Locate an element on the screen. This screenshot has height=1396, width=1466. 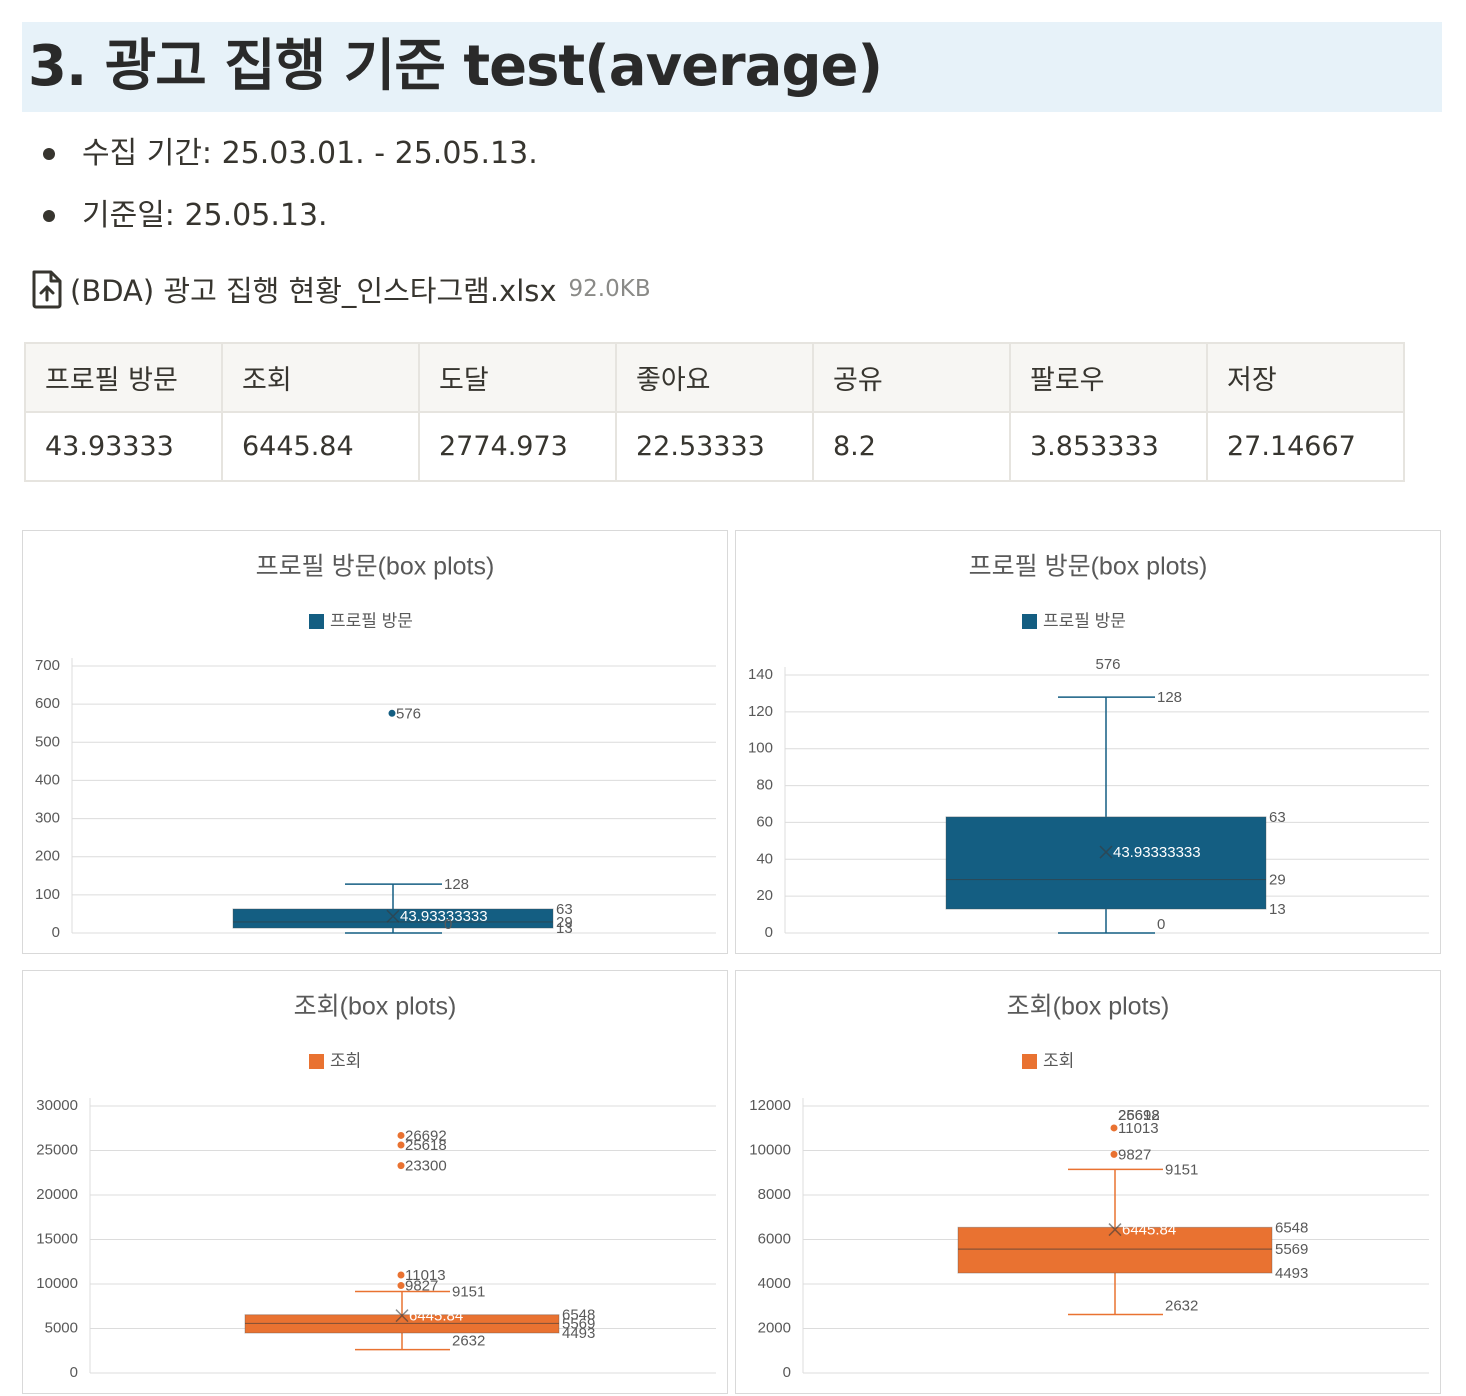
y-tick-label: 80 is located at coordinates (764, 785).